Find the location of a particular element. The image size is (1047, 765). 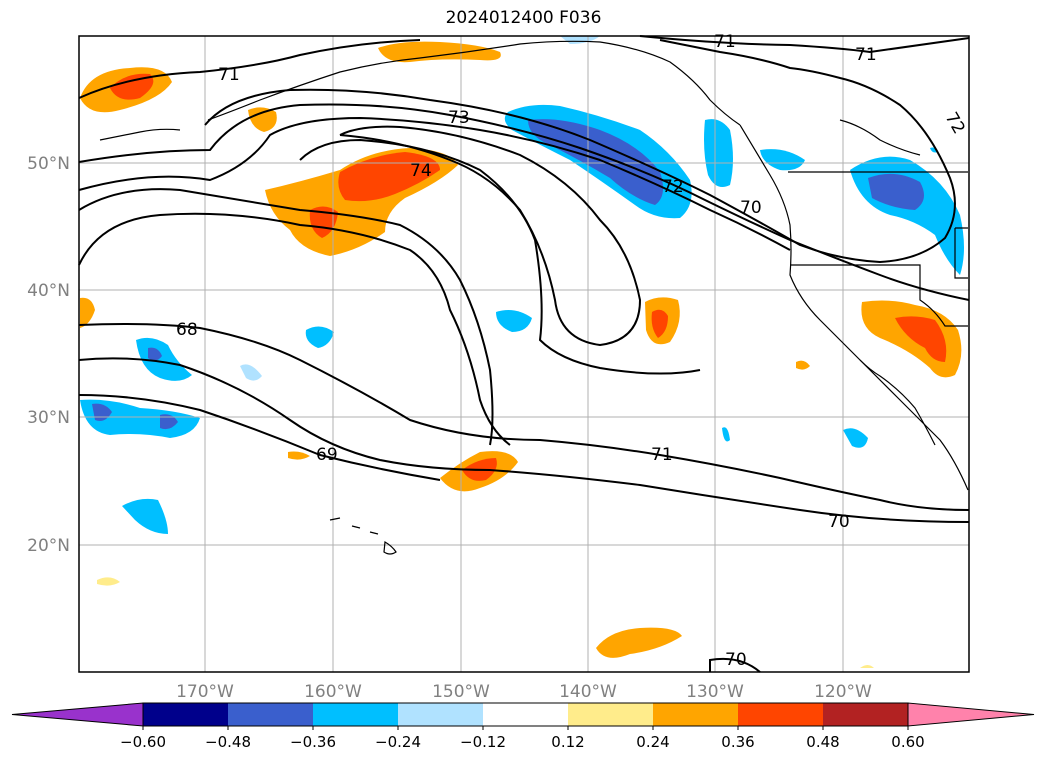

lon-label: 160°W is located at coordinates (333, 692).